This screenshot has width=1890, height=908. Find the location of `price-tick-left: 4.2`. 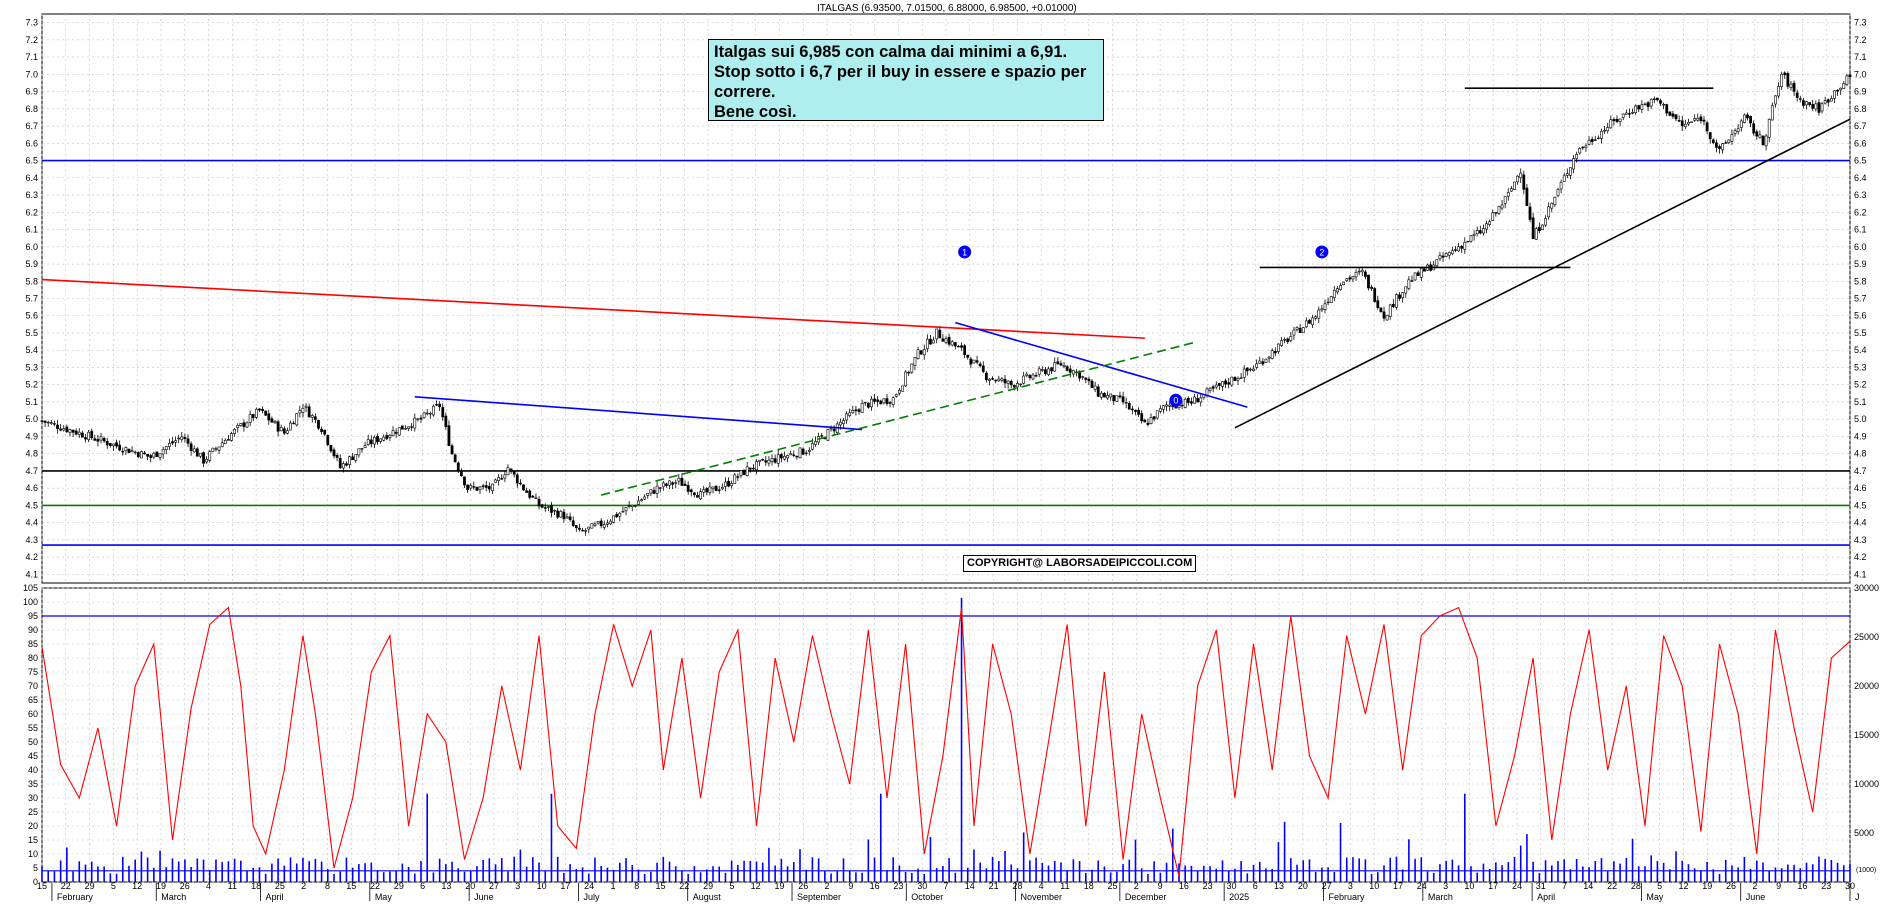

price-tick-left: 4.2 is located at coordinates (31, 557).